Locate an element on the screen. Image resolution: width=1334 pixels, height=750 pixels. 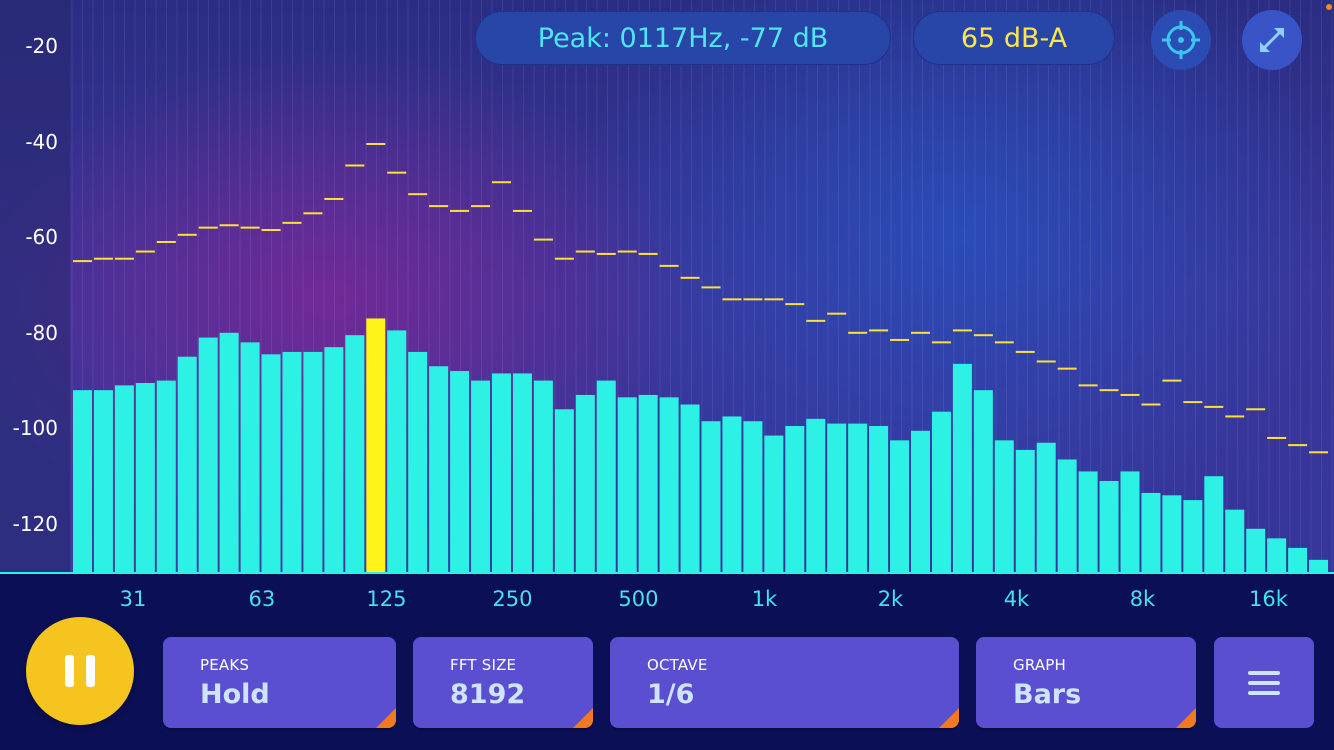
graph-button: GRAPH Bars is located at coordinates (1086, 682).